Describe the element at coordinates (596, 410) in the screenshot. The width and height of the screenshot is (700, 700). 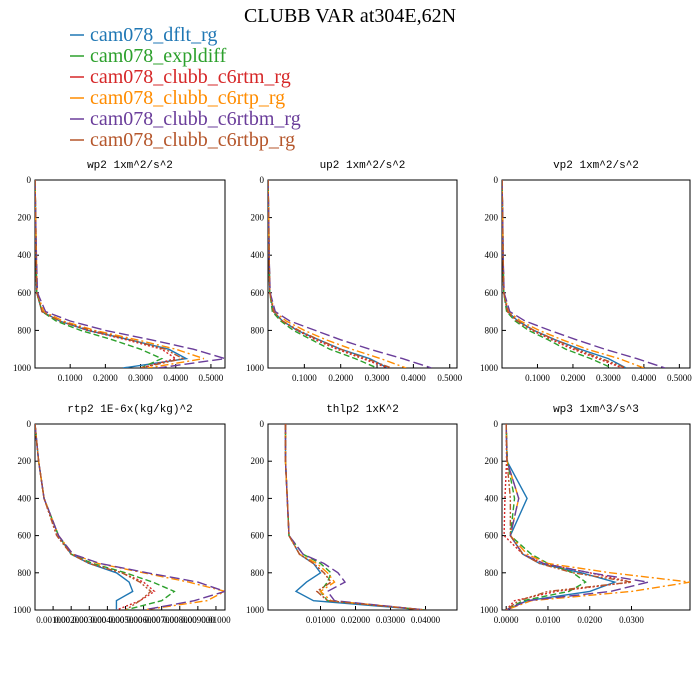
I see `panel-title: wp3 1xm^3/s^3` at that location.